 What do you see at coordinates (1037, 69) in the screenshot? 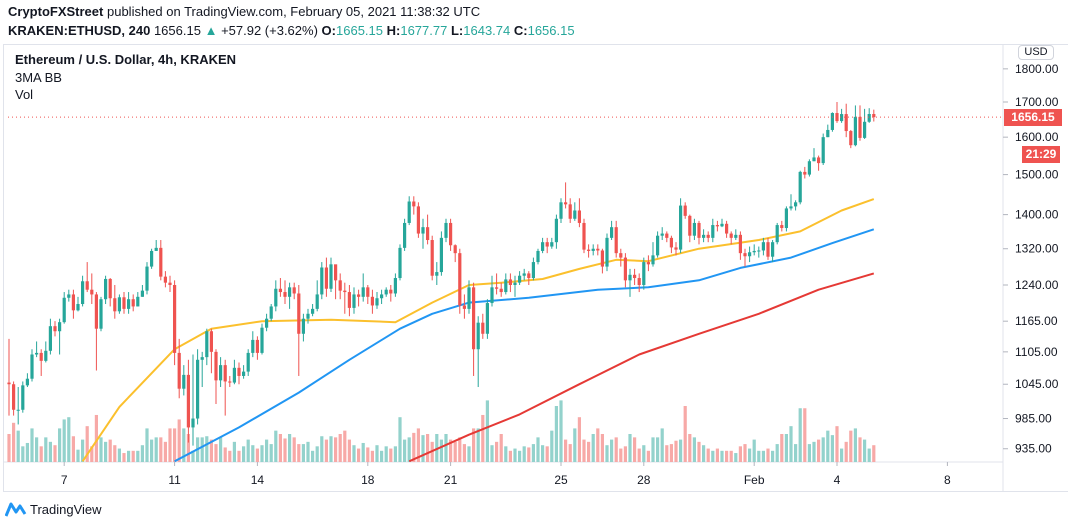
I see `price-tick-label: 1800.00` at bounding box center [1037, 69].